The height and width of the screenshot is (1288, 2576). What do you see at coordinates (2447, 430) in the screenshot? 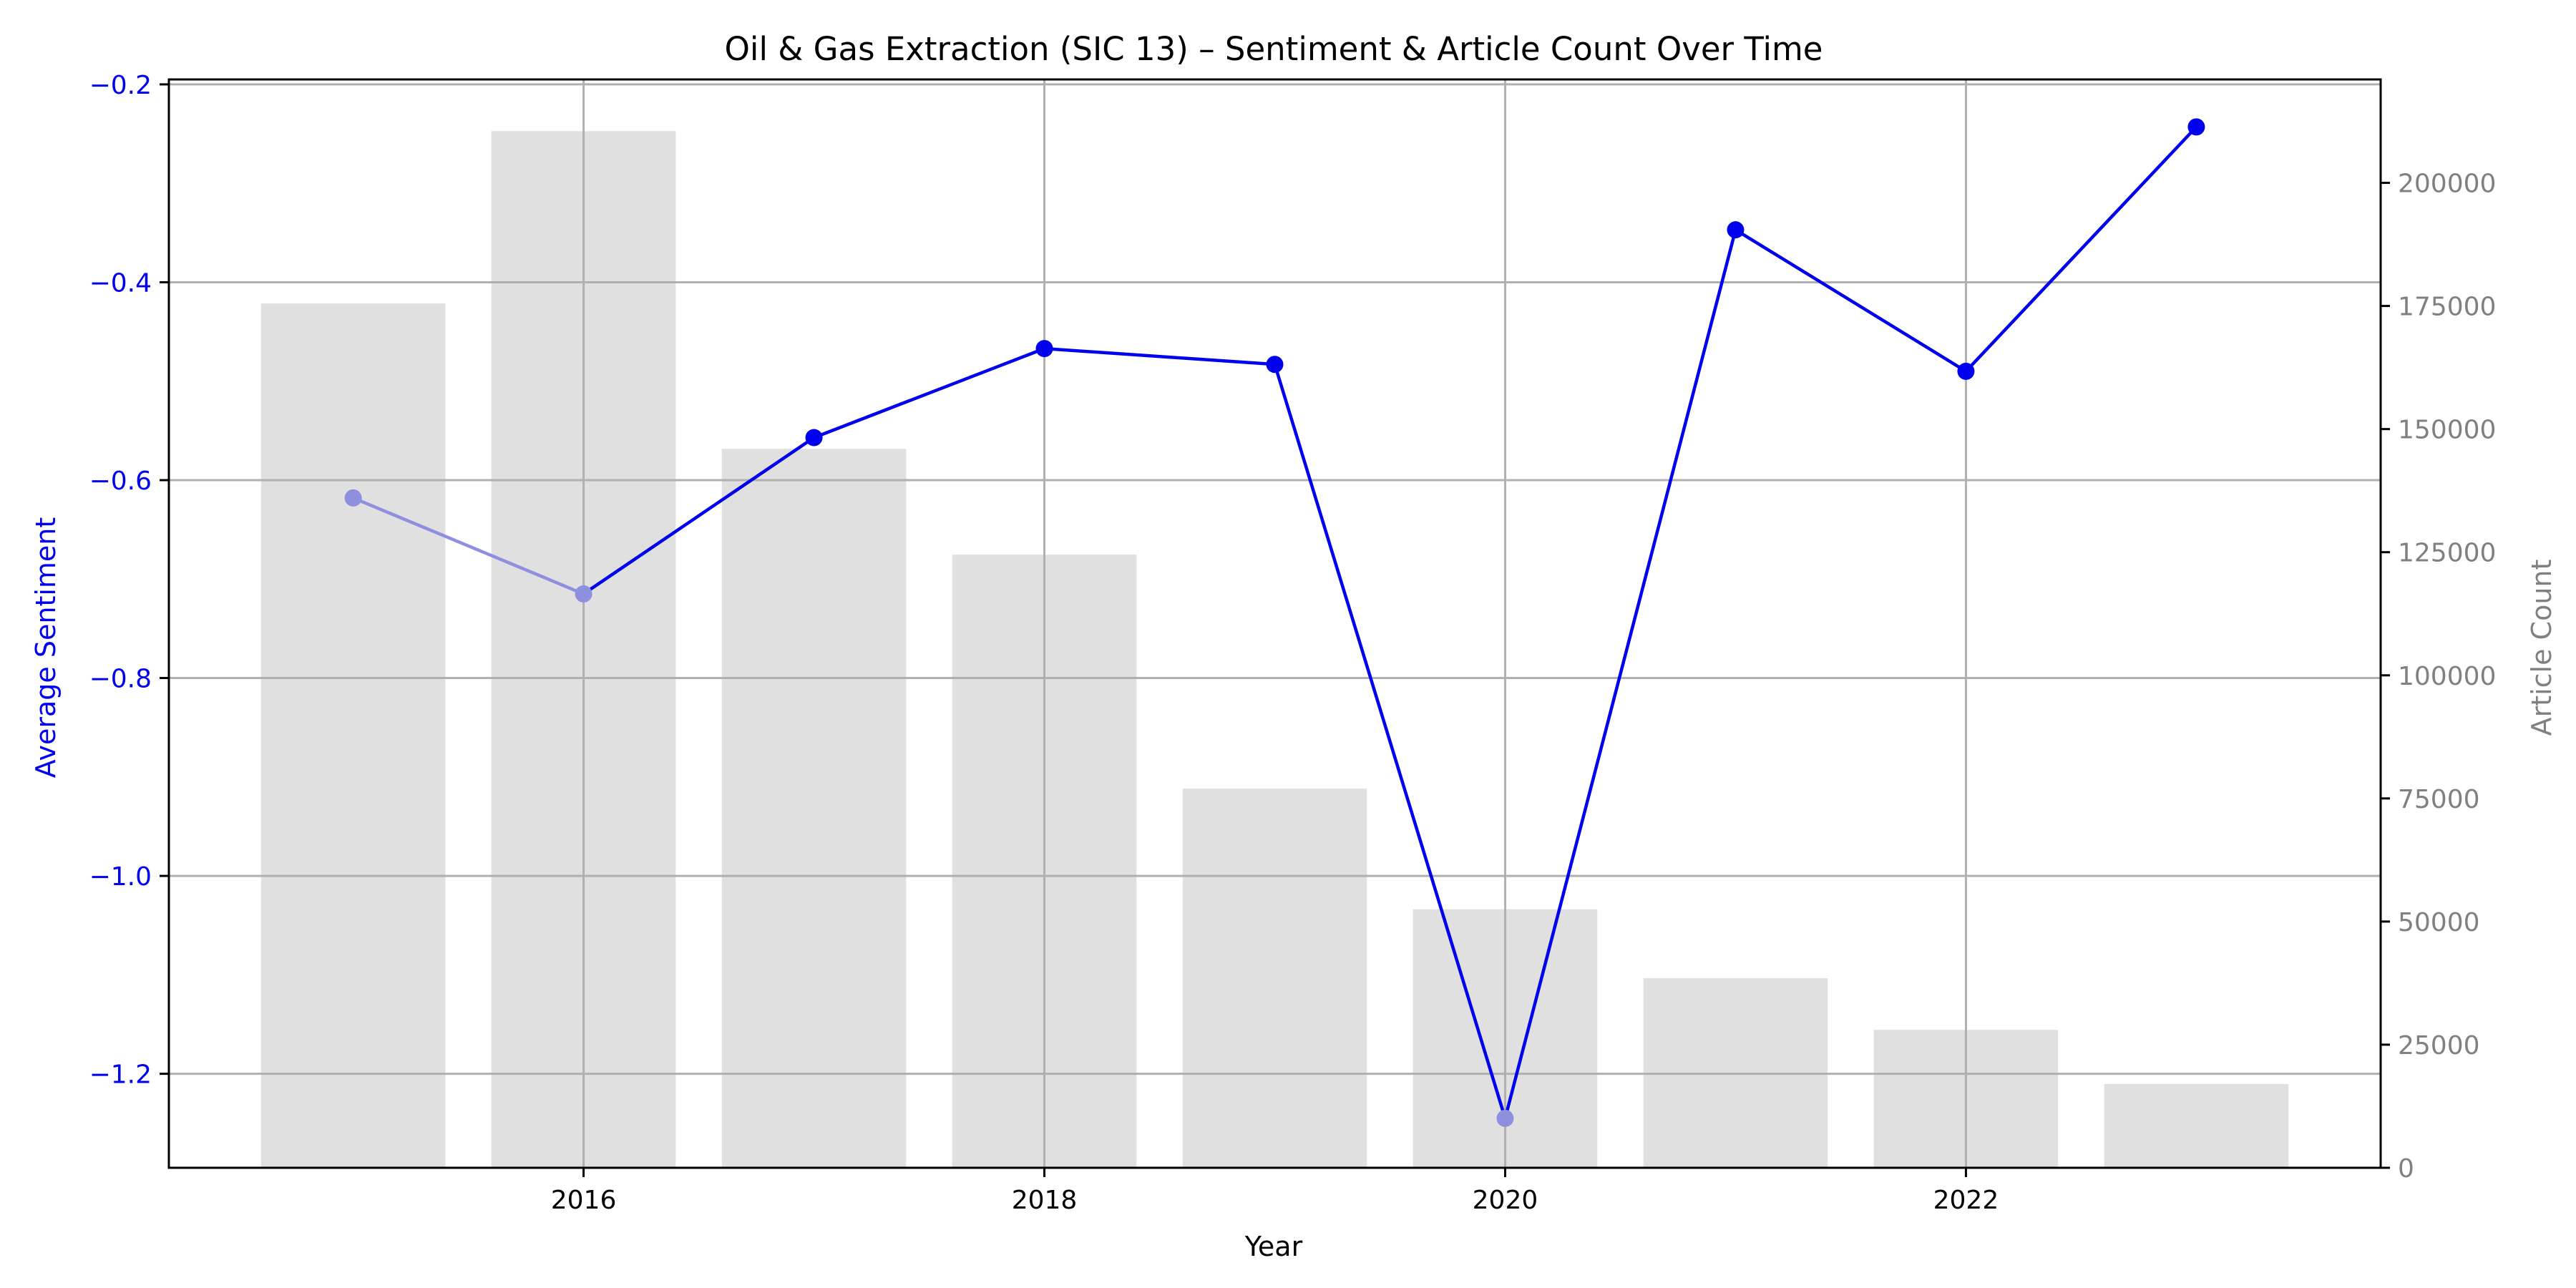
I see `y-right-tick-label-6: 150000` at bounding box center [2447, 430].